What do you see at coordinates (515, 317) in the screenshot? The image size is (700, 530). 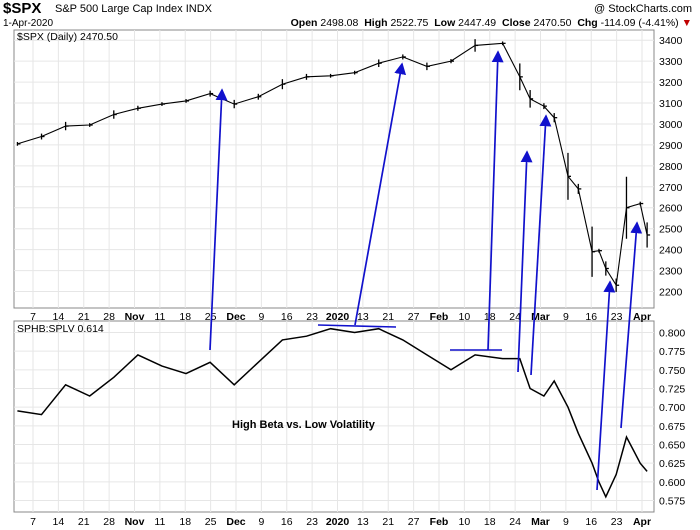 I see `price-x-tick-label: 24` at bounding box center [515, 317].